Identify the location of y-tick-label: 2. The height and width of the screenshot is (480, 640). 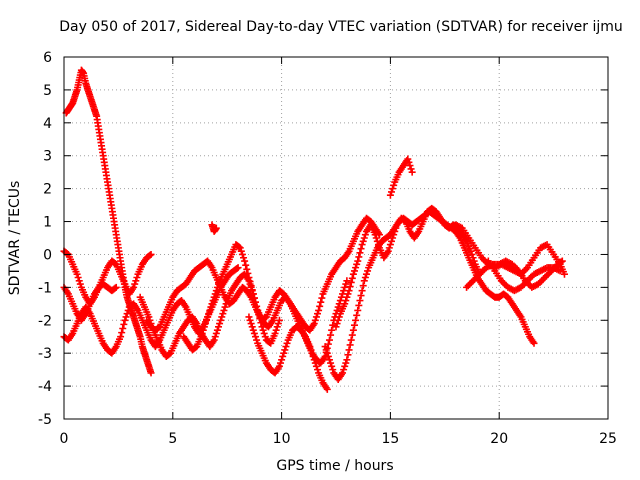
(47, 190).